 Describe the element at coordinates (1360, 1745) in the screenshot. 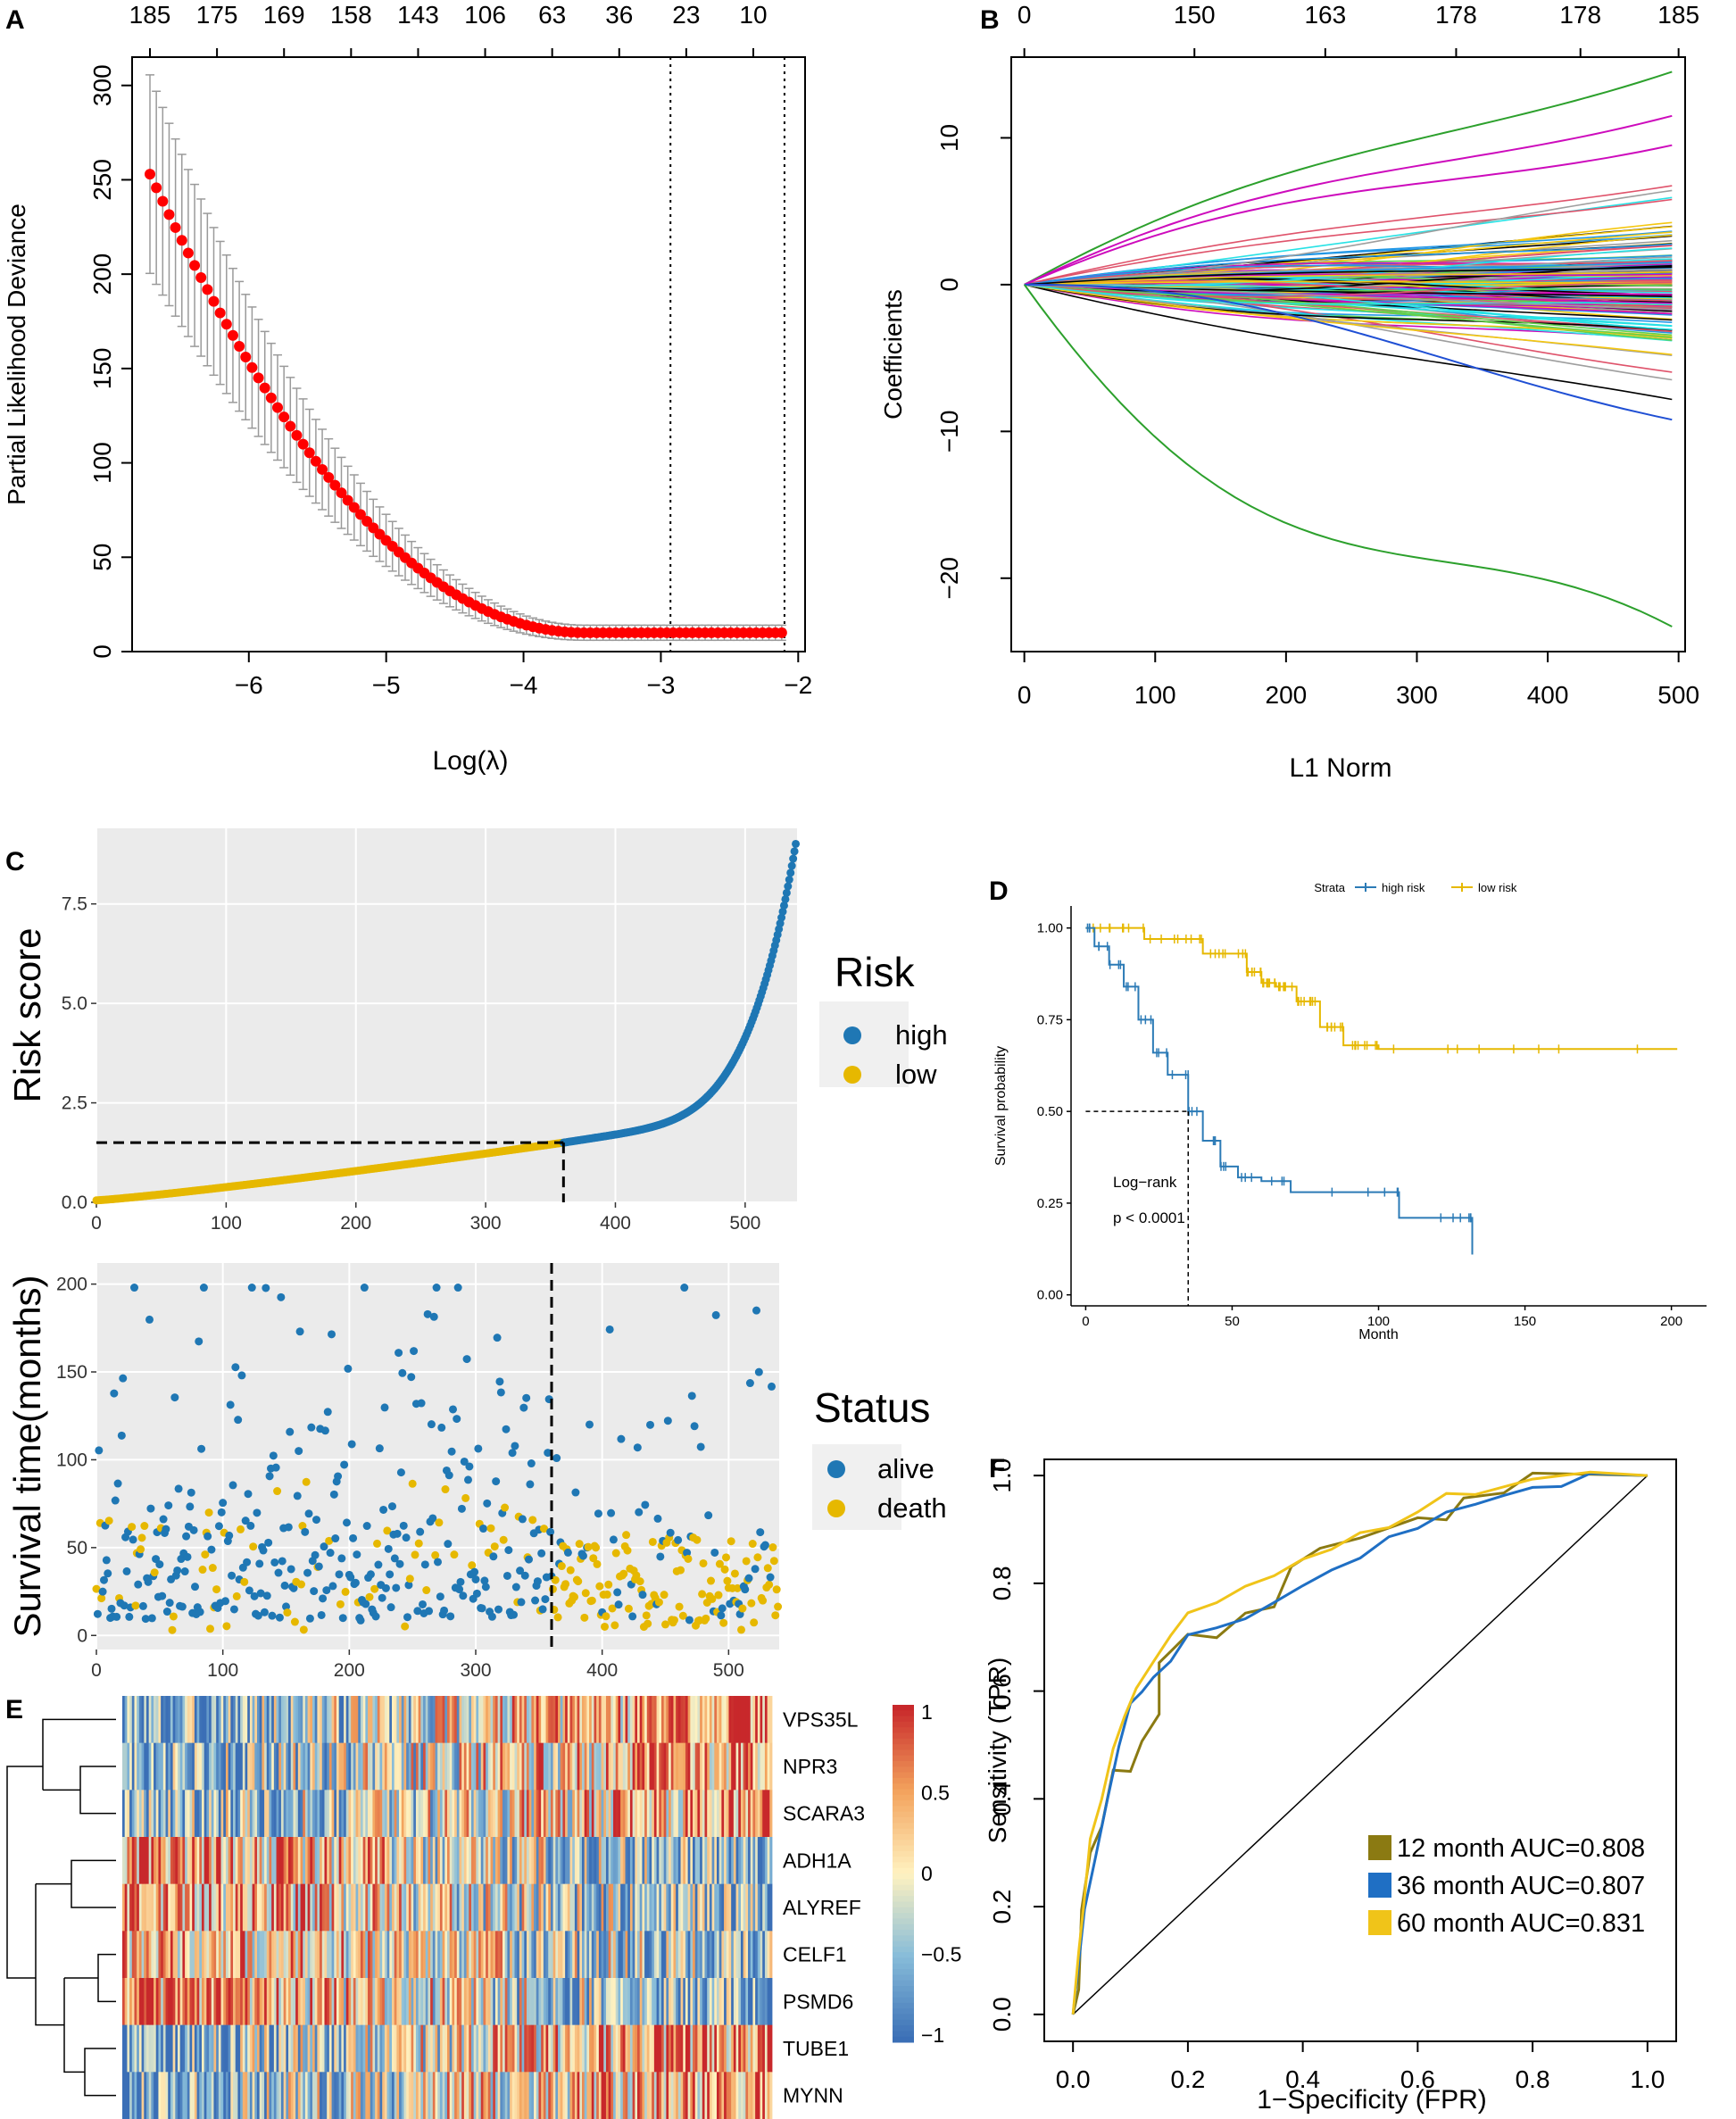

I see `diagonal-reference` at that location.